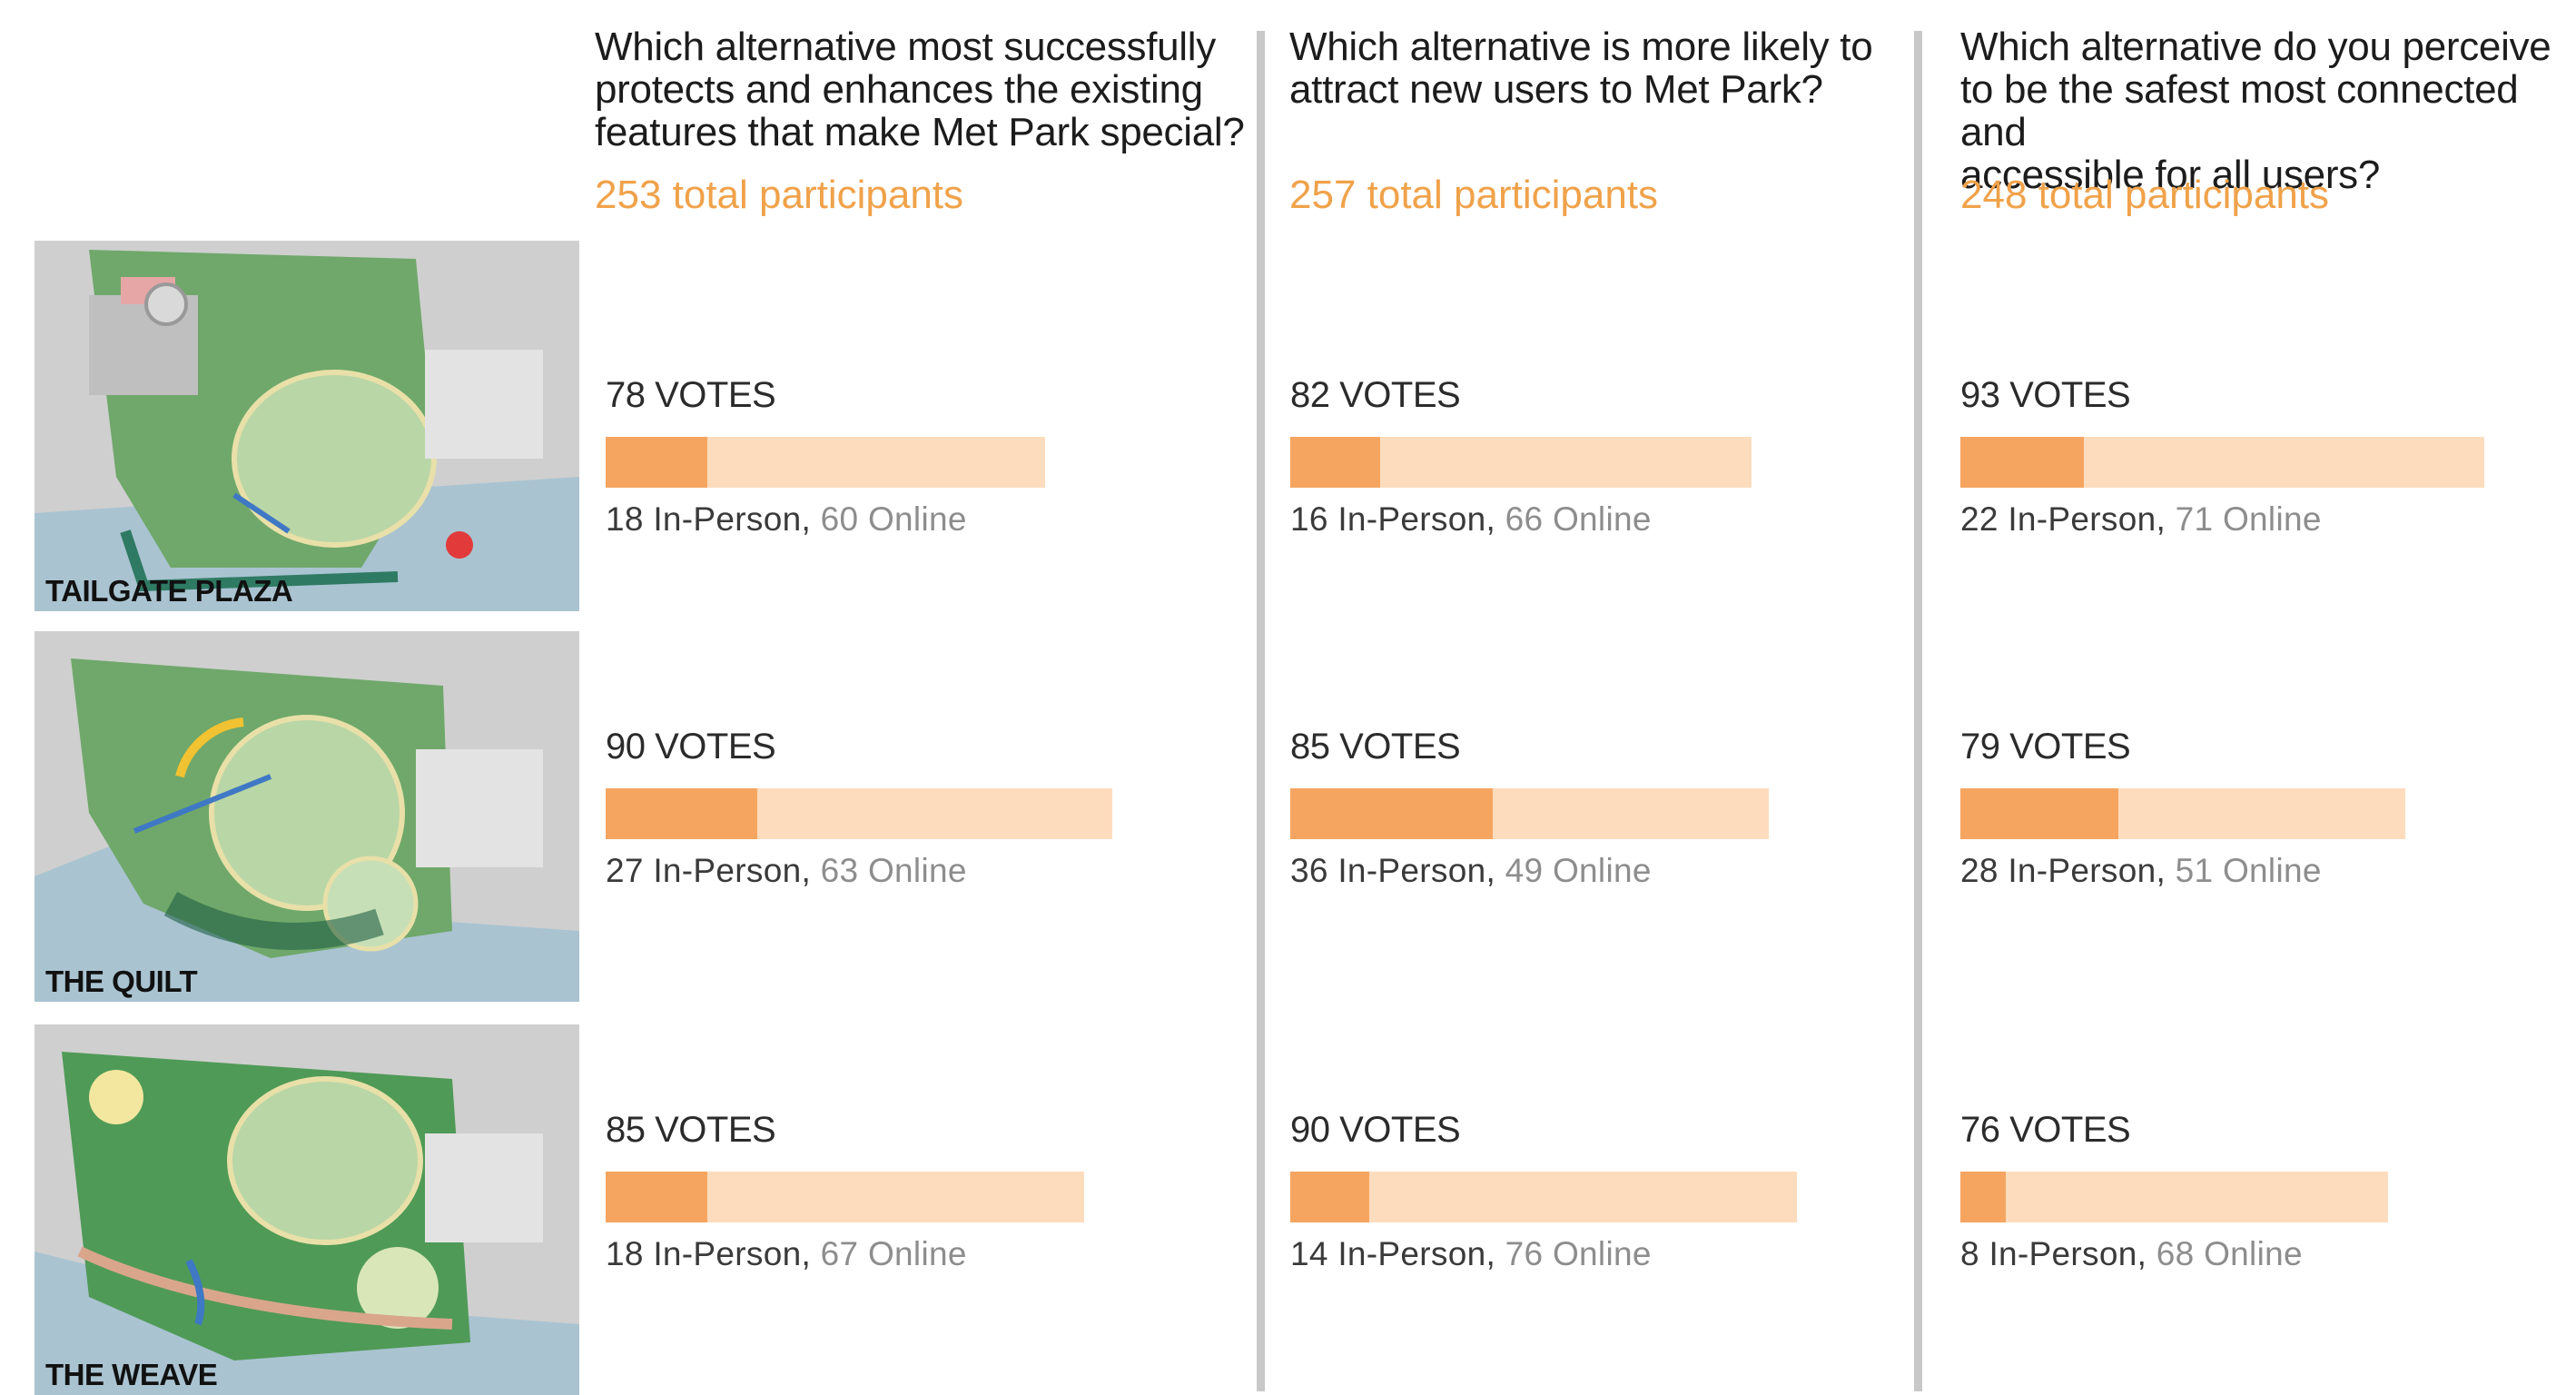  Describe the element at coordinates (691, 395) in the screenshot. I see `votes-label: 78 VOTES` at that location.